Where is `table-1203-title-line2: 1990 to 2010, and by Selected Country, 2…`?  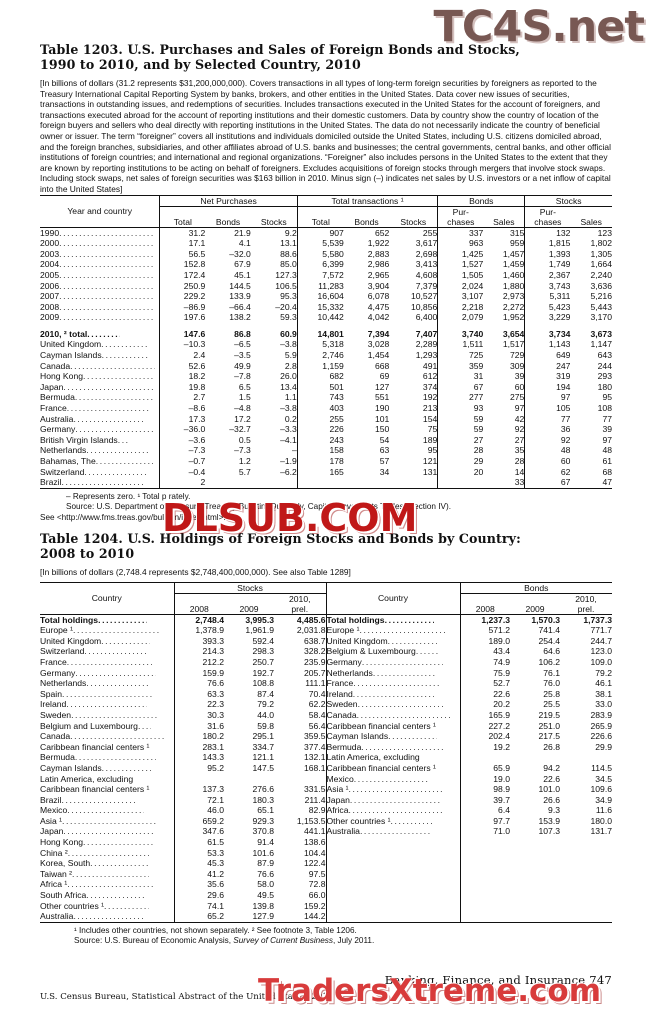 table-1203-title-line2: 1990 to 2010, and by Selected Country, 2… is located at coordinates (200, 64).